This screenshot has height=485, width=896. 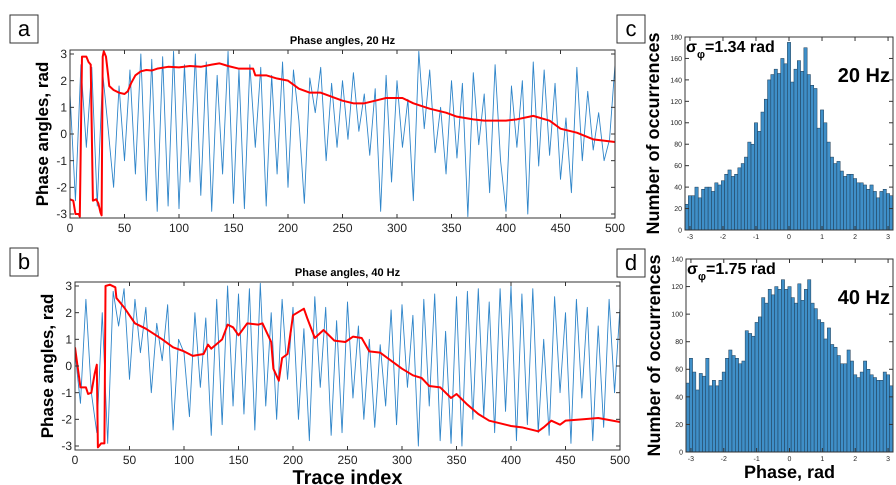 I want to click on text: b, so click(x=24, y=261).